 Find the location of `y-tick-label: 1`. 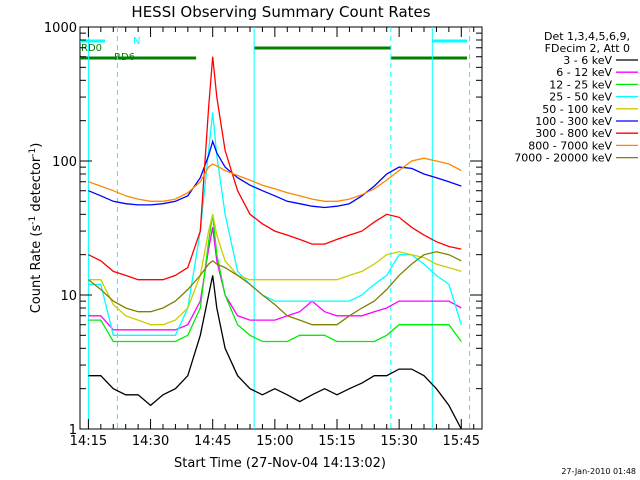

y-tick-label: 1 is located at coordinates (73, 430).